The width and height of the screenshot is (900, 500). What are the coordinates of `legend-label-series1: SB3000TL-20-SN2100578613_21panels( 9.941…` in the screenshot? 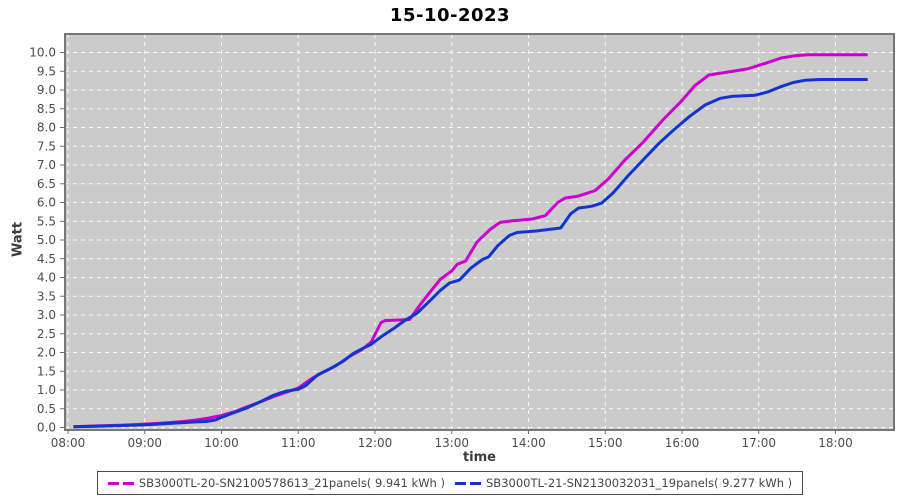 It's located at (291, 483).